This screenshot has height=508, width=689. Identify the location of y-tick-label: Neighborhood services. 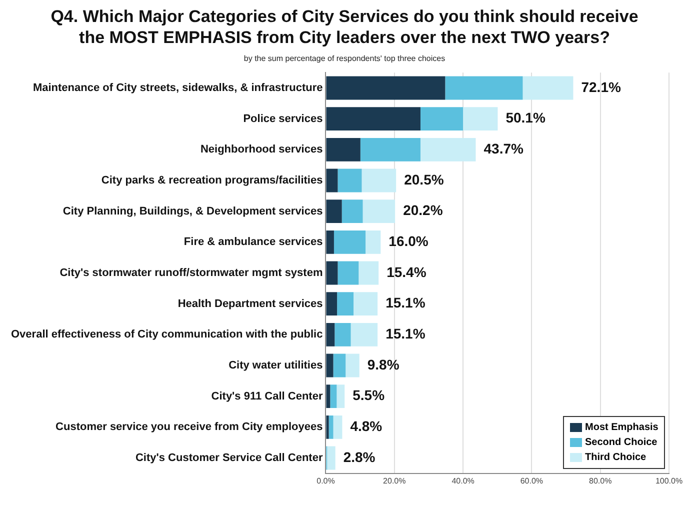
(261, 150).